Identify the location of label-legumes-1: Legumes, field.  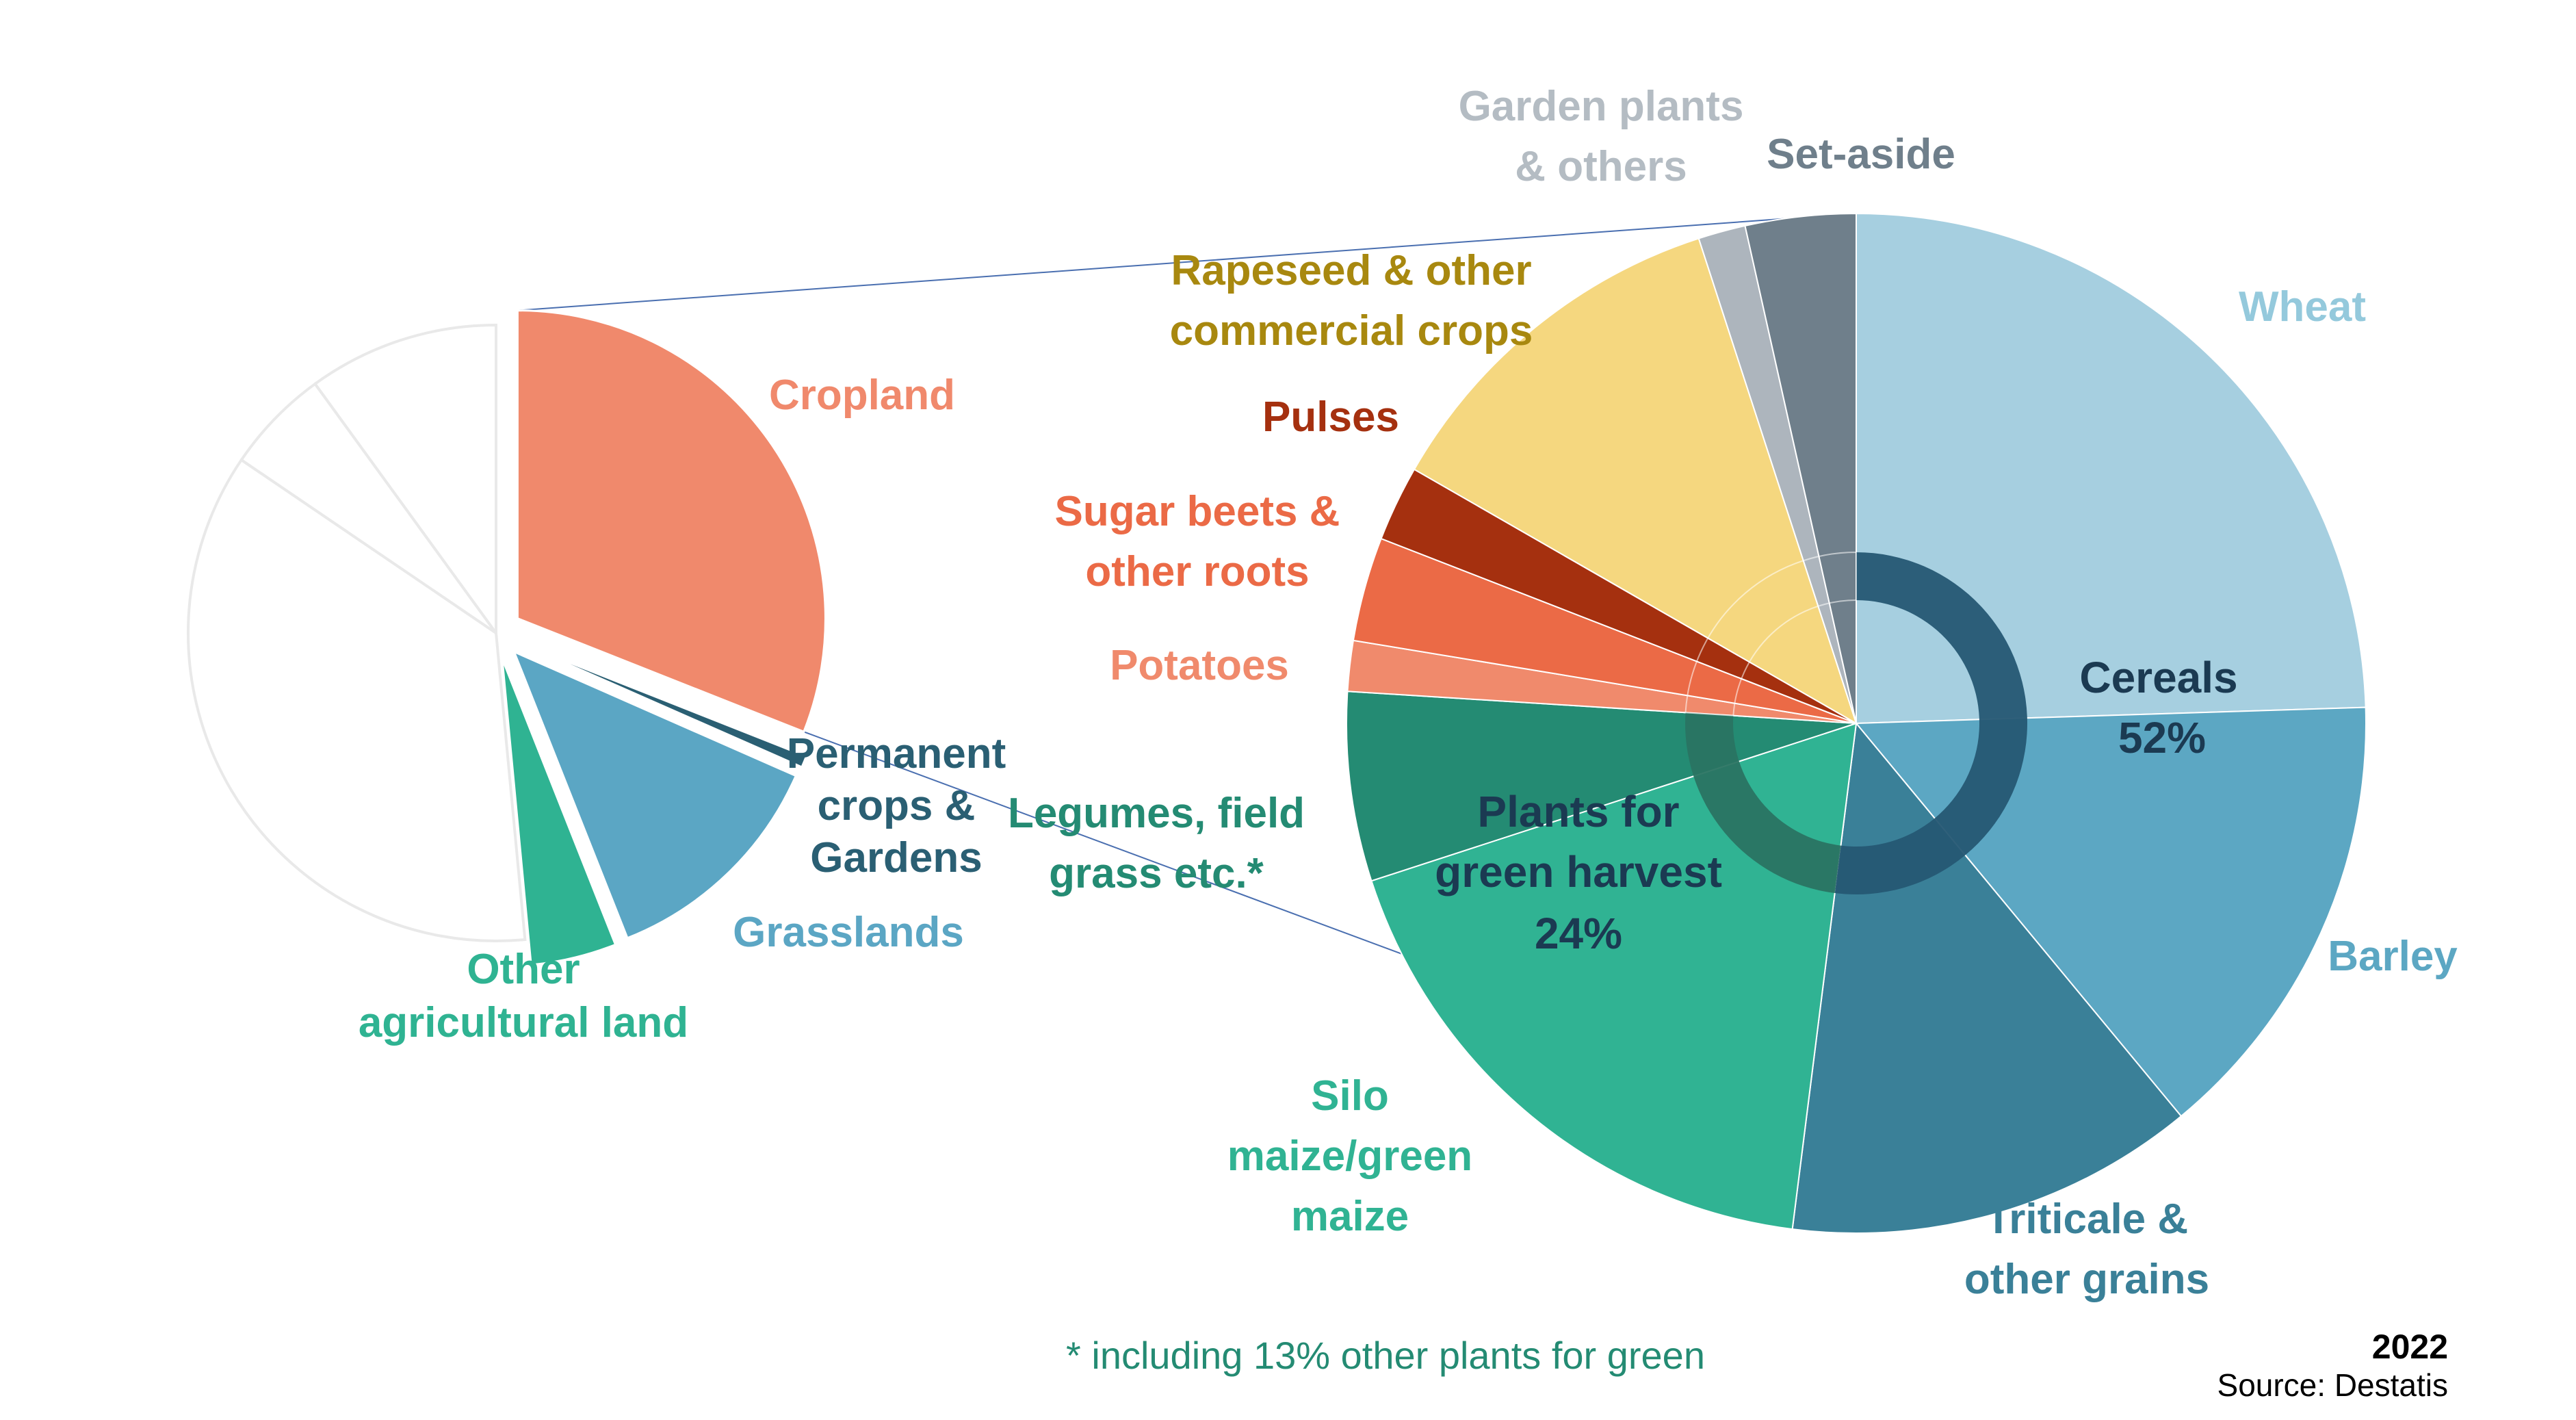
(1156, 813).